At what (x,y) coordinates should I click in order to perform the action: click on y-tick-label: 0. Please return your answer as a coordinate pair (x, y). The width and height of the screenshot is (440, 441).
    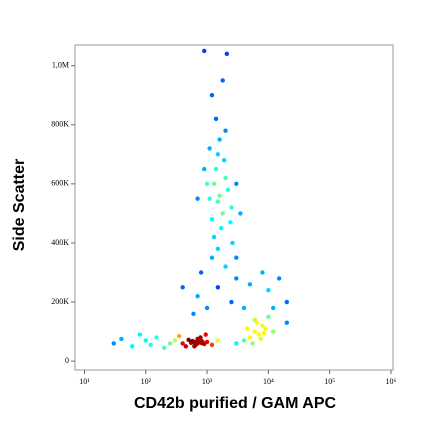
    Looking at the image, I should click on (67, 360).